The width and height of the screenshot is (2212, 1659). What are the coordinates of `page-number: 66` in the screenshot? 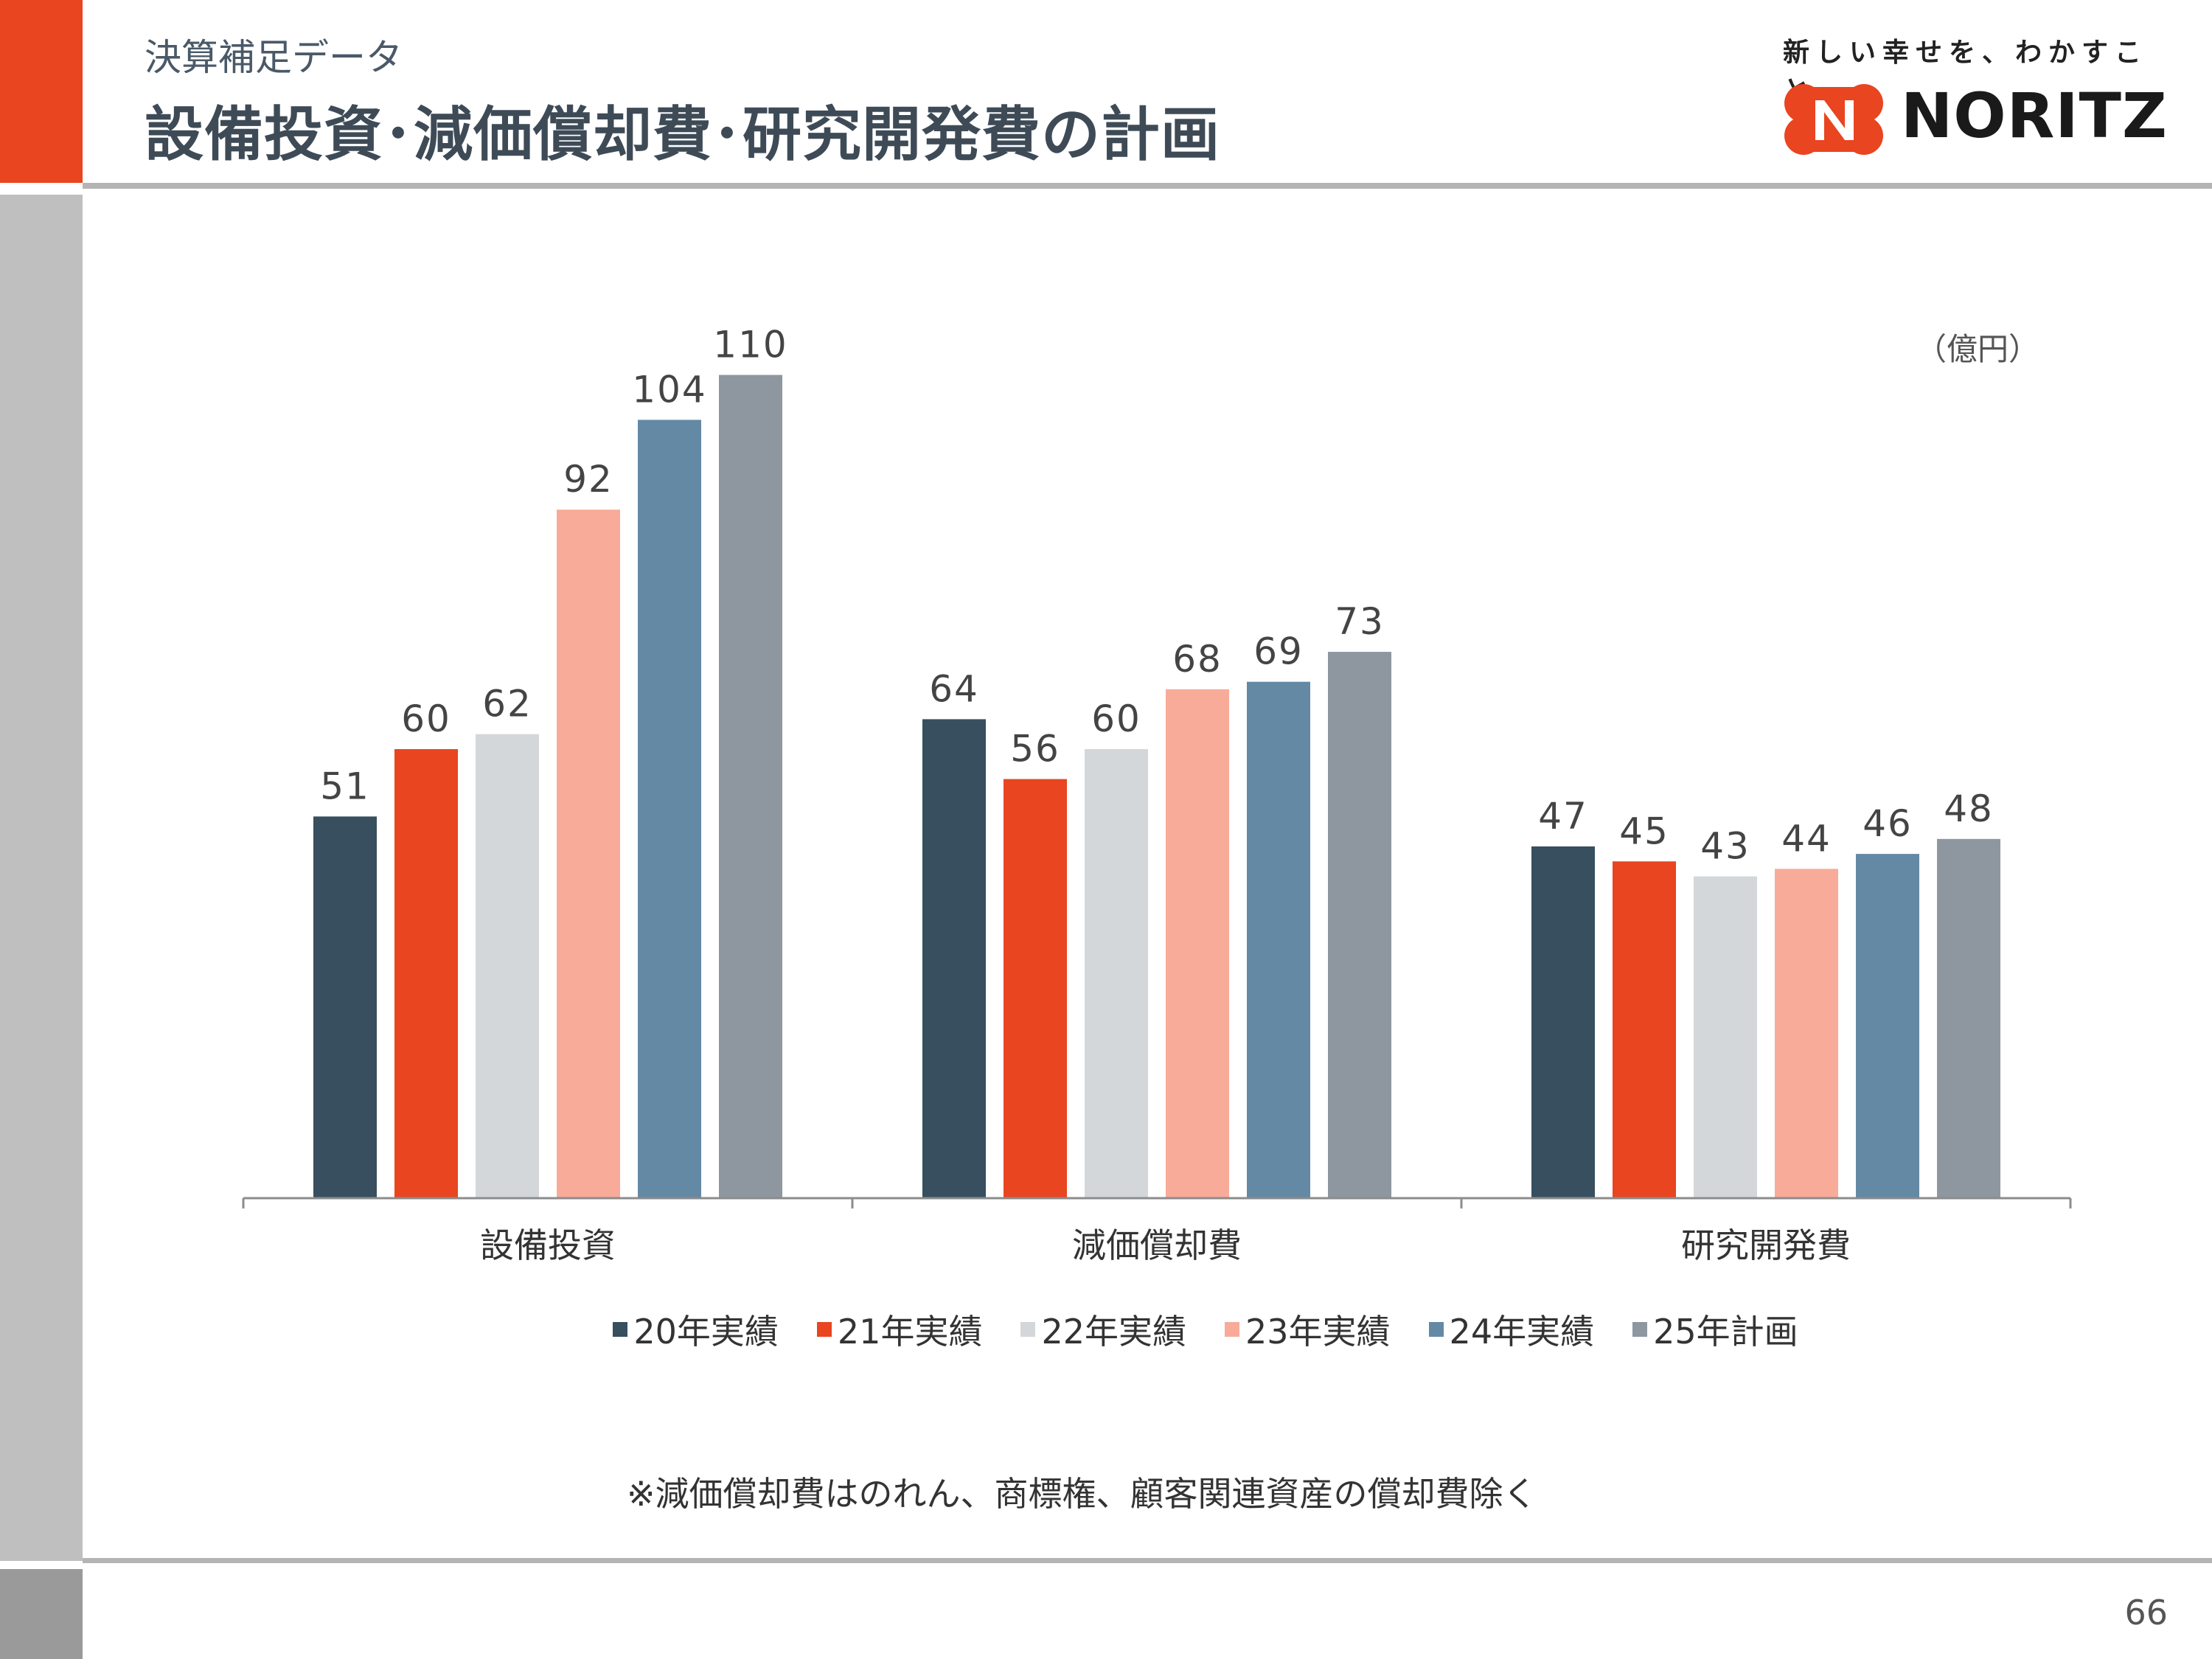 It's located at (2146, 1612).